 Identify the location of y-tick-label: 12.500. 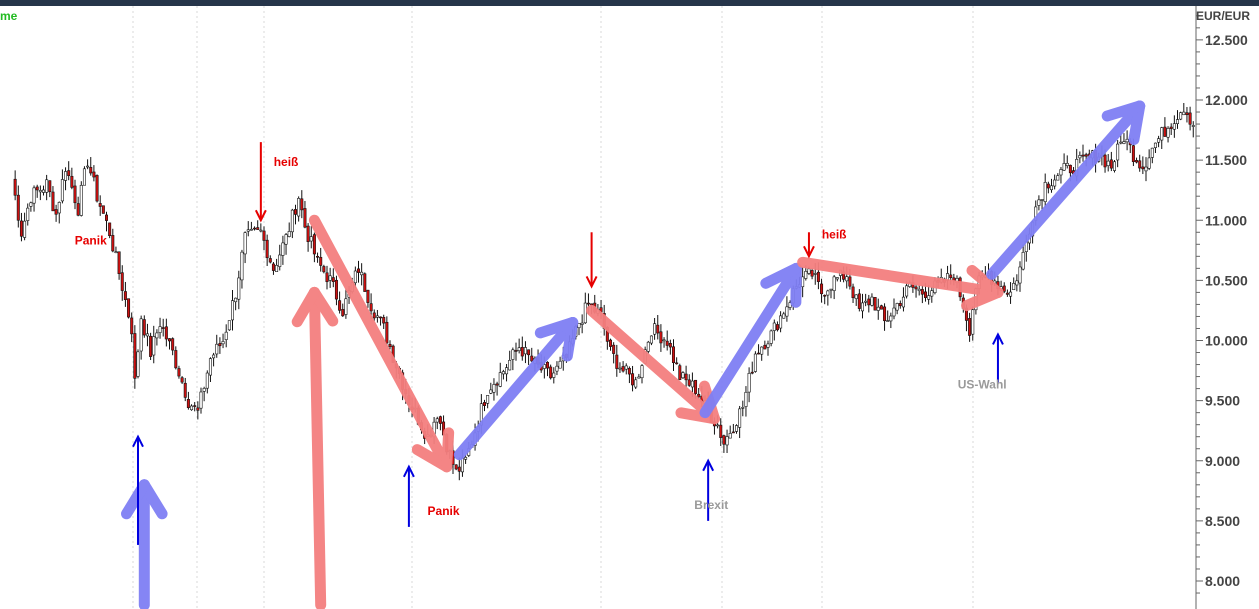
(1226, 40).